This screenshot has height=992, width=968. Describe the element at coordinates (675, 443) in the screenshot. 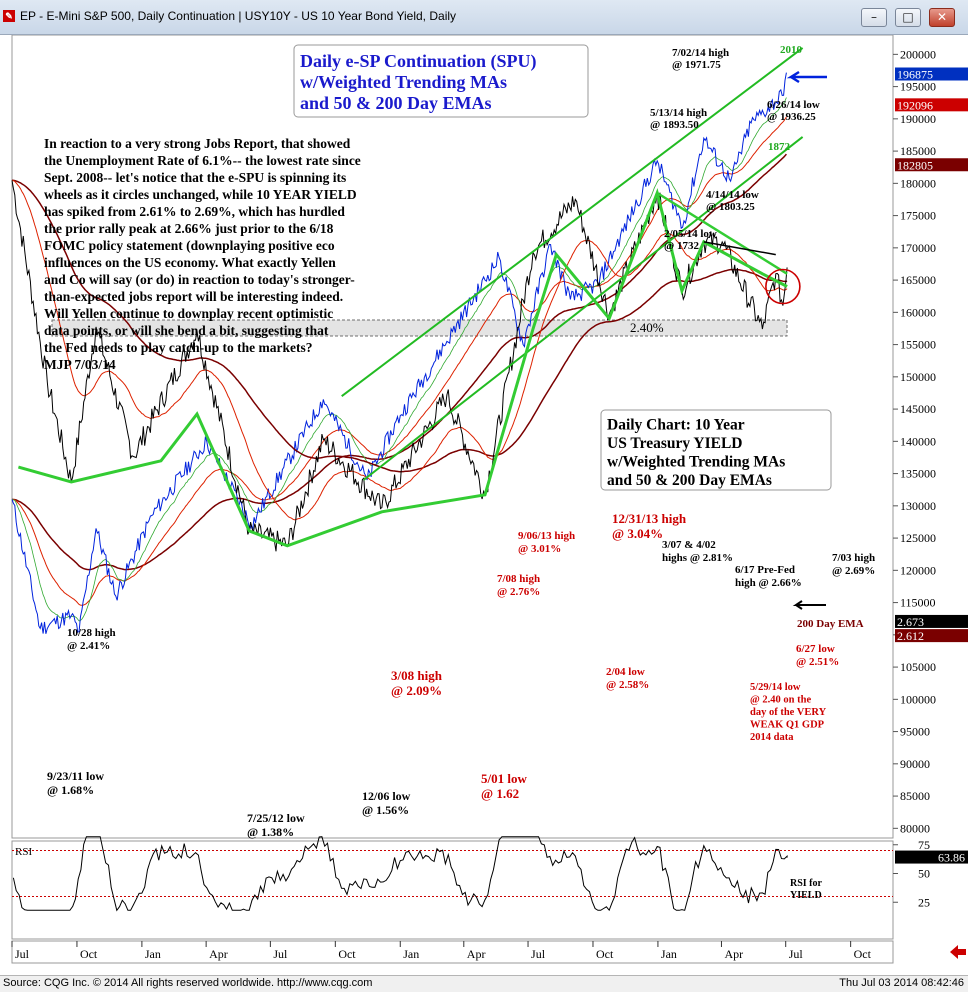

I see `yield-title-box-line: US Treasury YIELD` at that location.